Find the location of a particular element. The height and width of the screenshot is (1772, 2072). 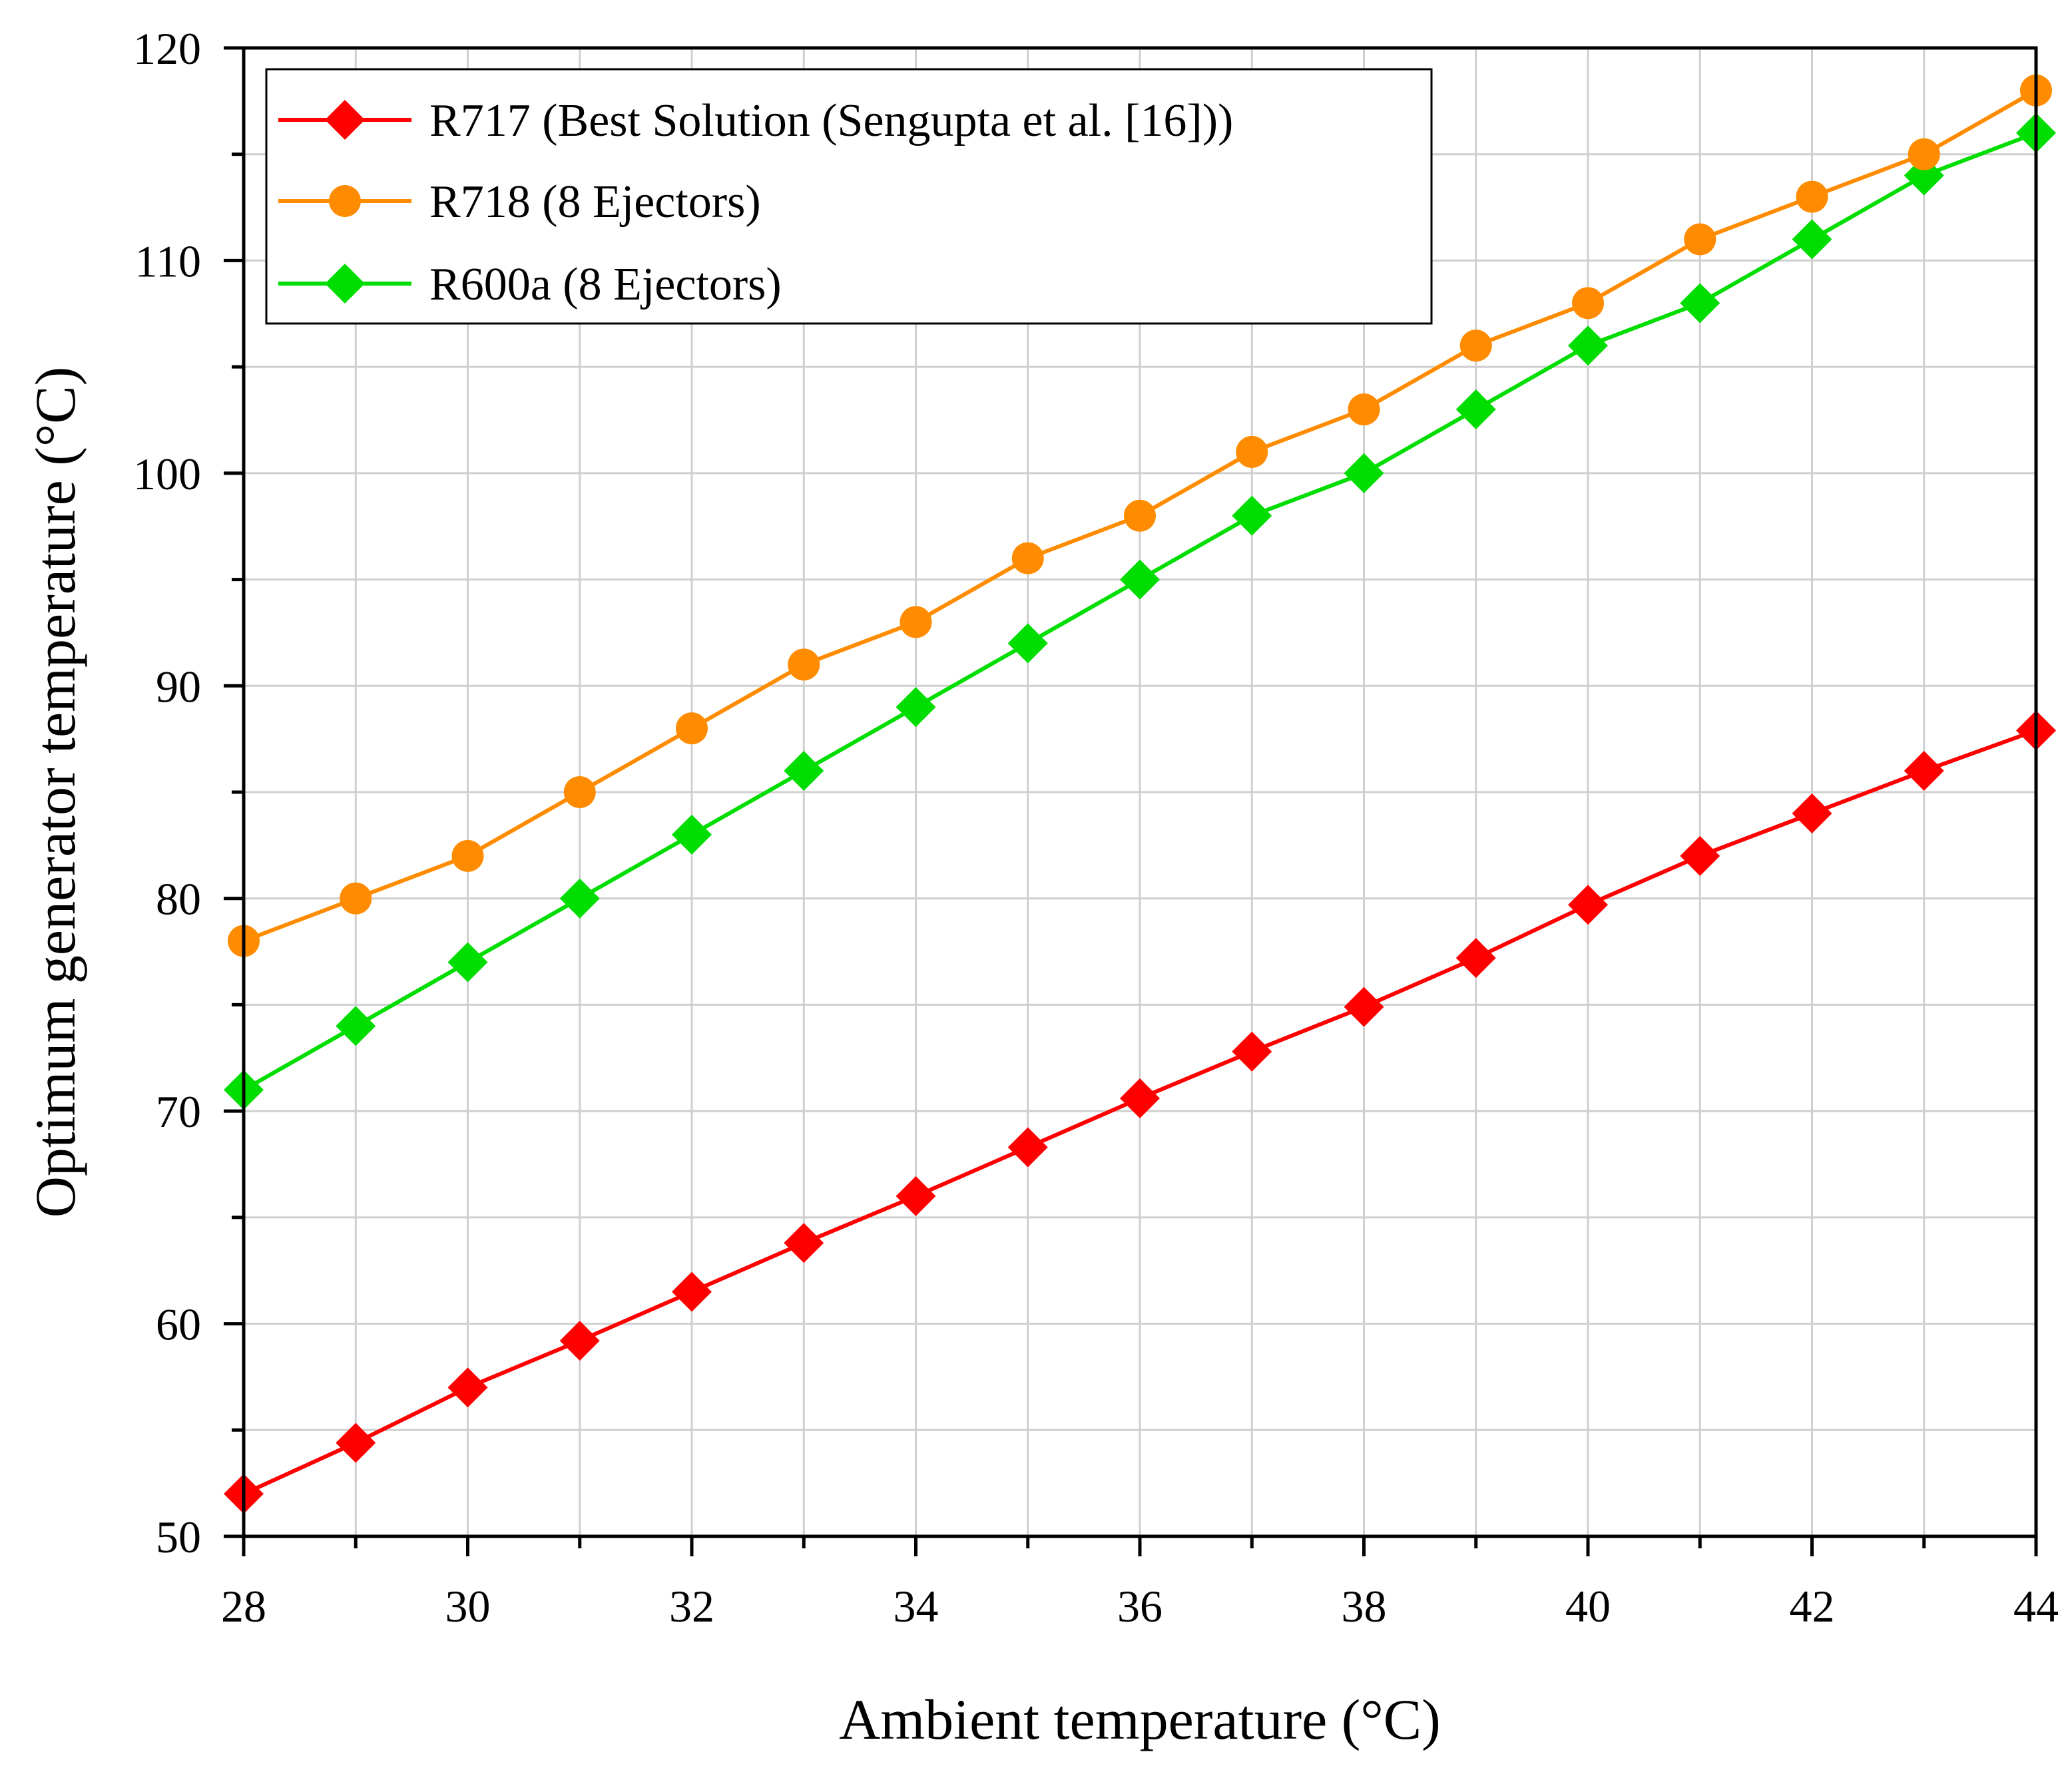

legend-box is located at coordinates (849, 196).